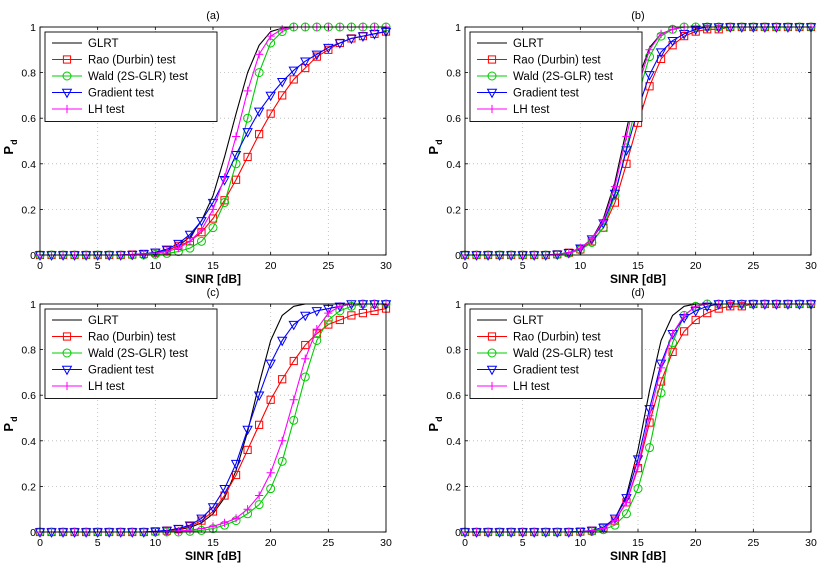 The image size is (830, 569). I want to click on panel-title: (b), so click(637, 16).